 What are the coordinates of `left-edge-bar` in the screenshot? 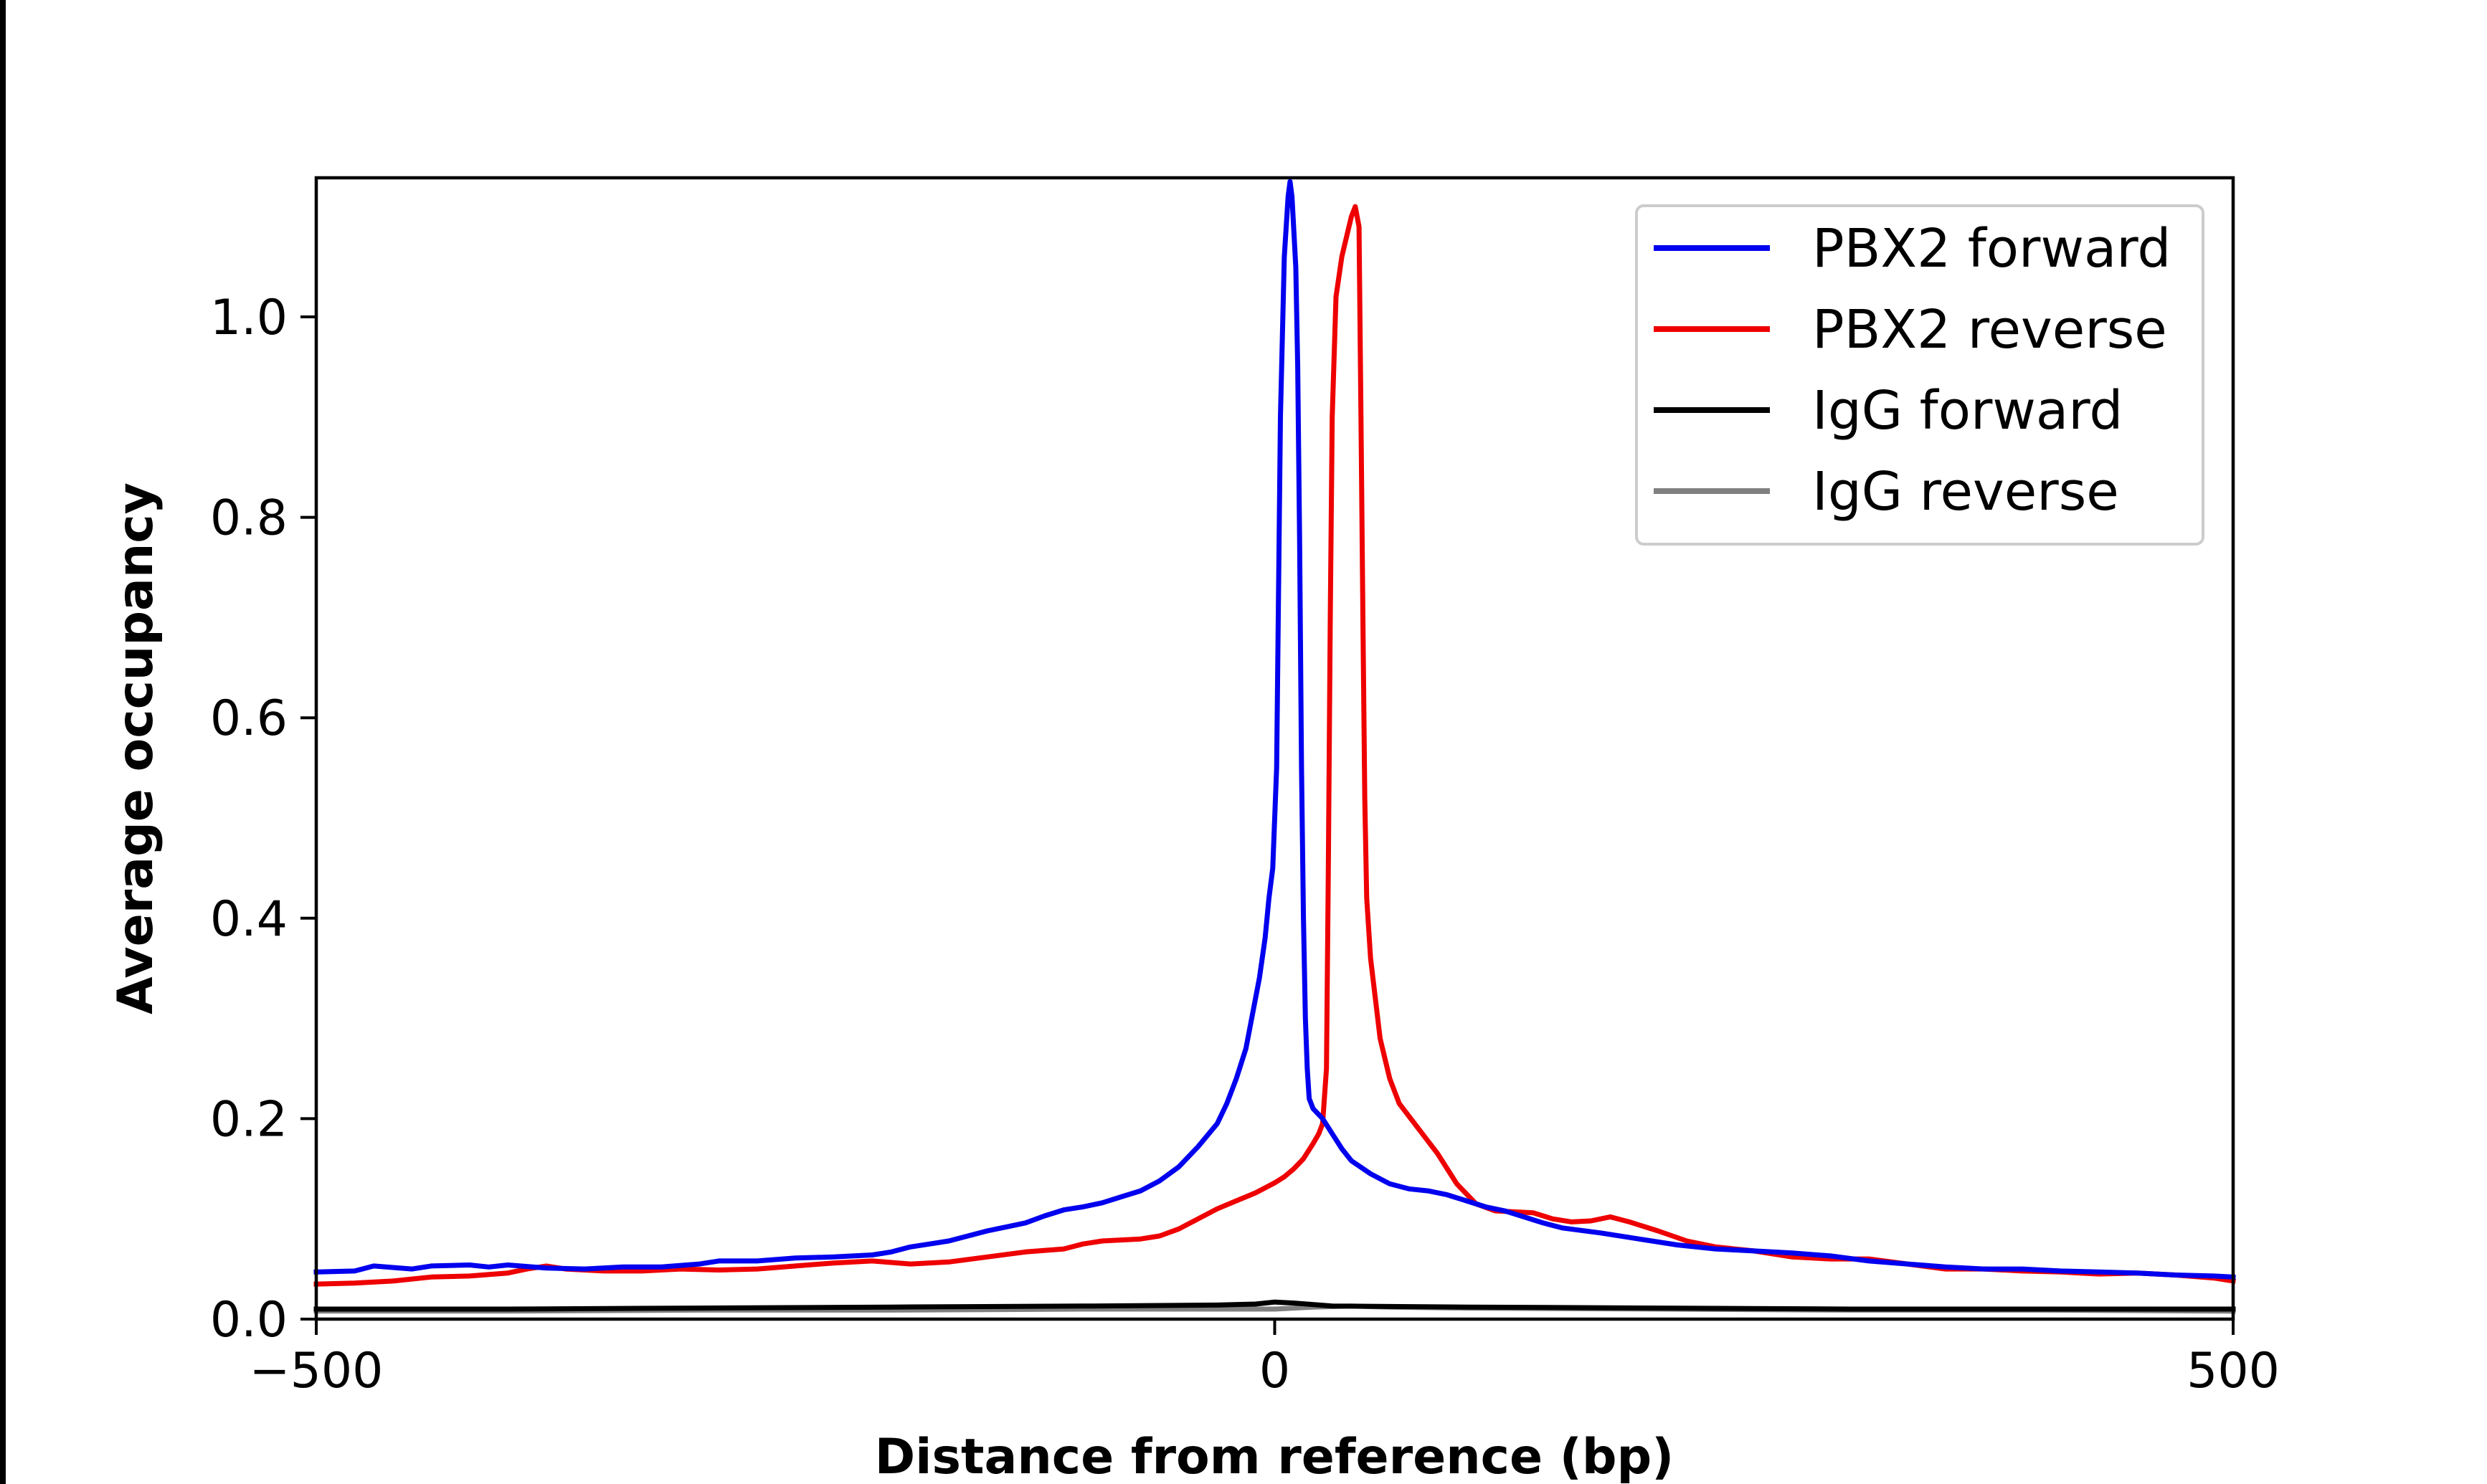 It's located at (3, 742).